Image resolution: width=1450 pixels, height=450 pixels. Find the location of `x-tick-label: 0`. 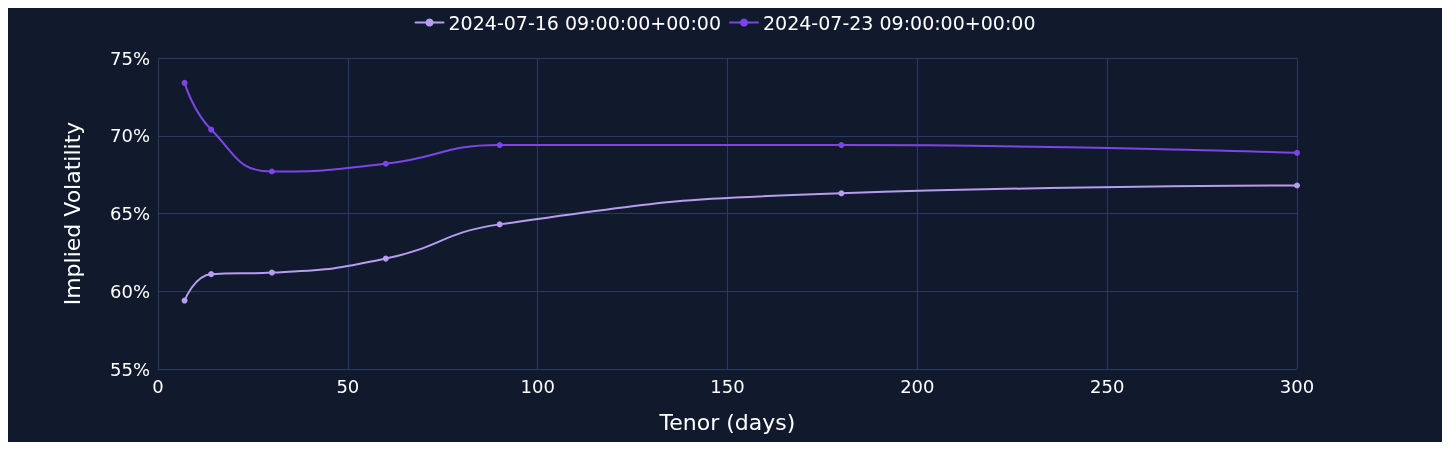

x-tick-label: 0 is located at coordinates (158, 386).